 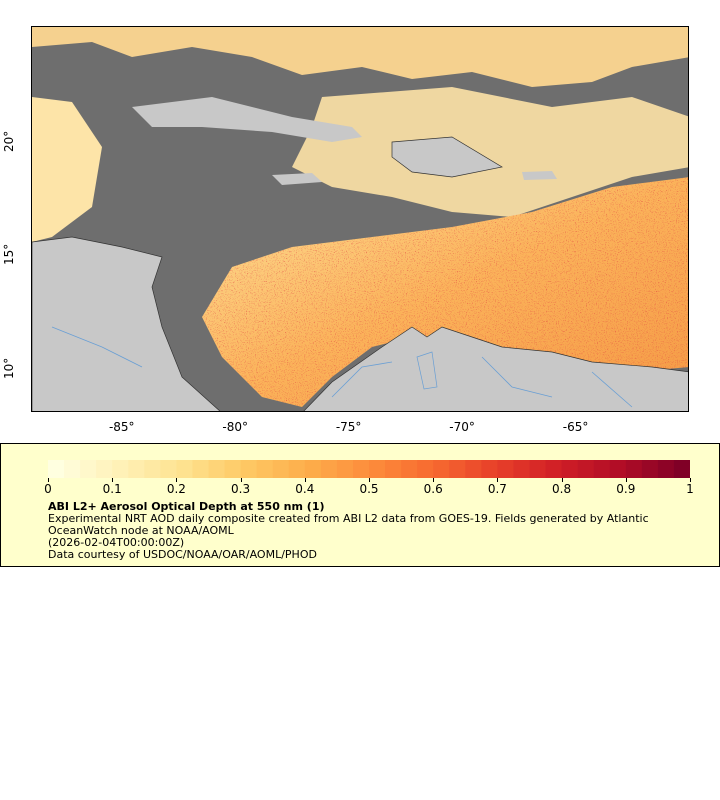 I want to click on colorbar-tick-label: 0.1, so click(x=112, y=489).